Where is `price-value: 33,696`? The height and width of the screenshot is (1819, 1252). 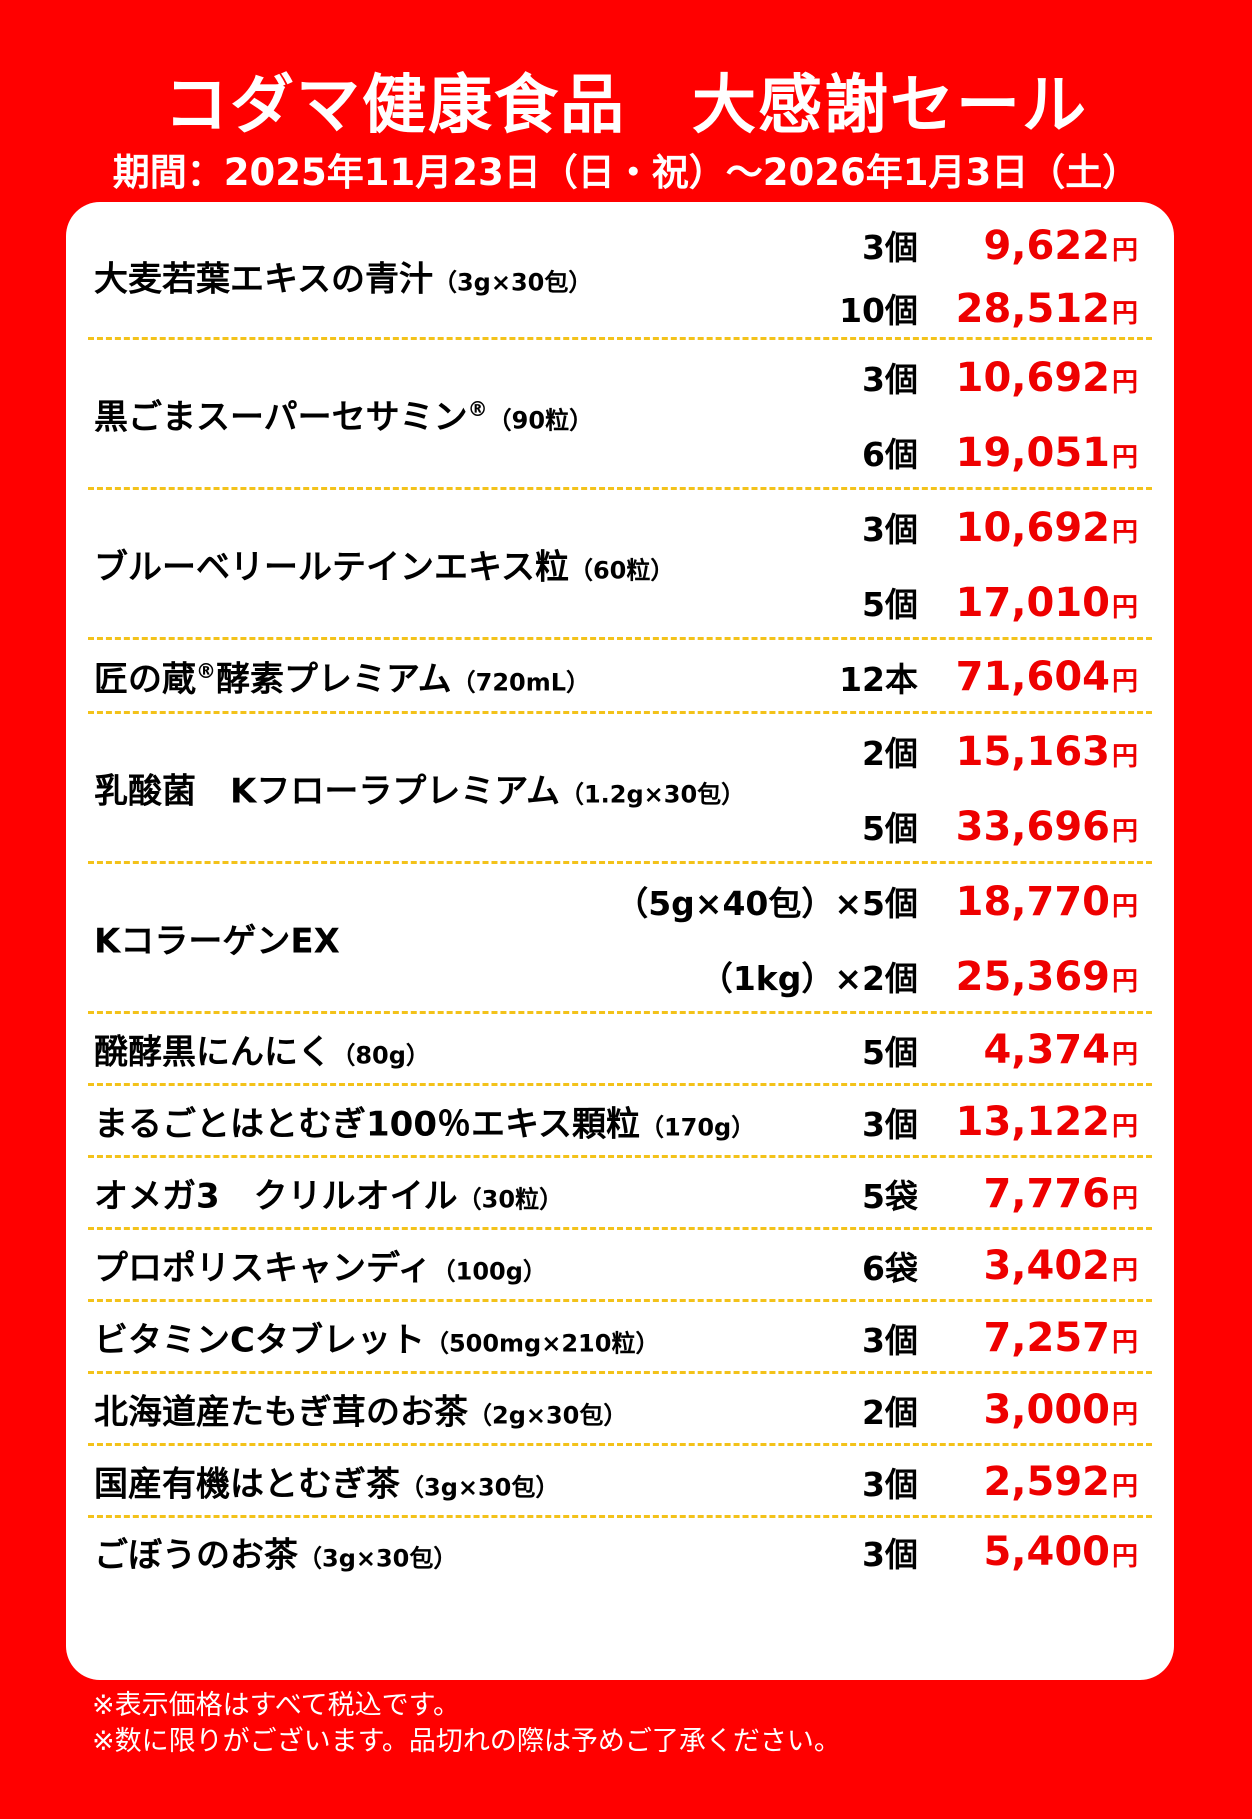
price-value: 33,696 is located at coordinates (1032, 826).